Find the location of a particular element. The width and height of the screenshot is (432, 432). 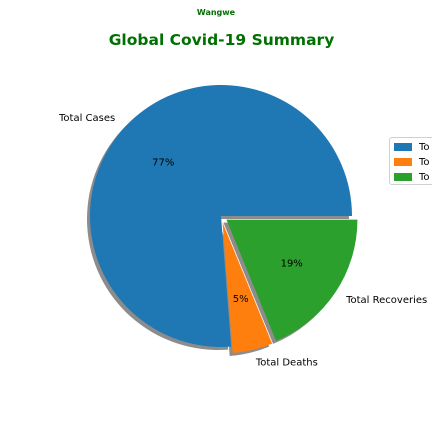

legend-item-2: To is located at coordinates (412, 162).